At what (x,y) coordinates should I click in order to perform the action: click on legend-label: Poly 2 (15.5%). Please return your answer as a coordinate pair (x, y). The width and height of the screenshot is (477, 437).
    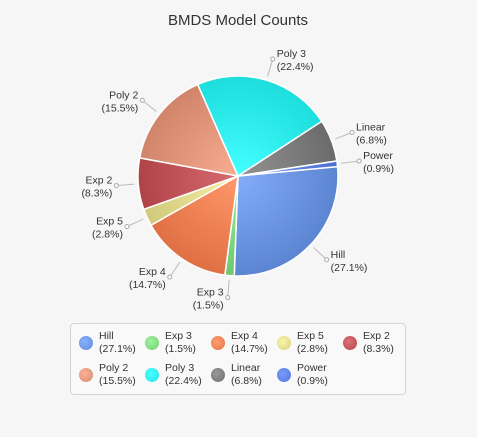
    Looking at the image, I should click on (117, 374).